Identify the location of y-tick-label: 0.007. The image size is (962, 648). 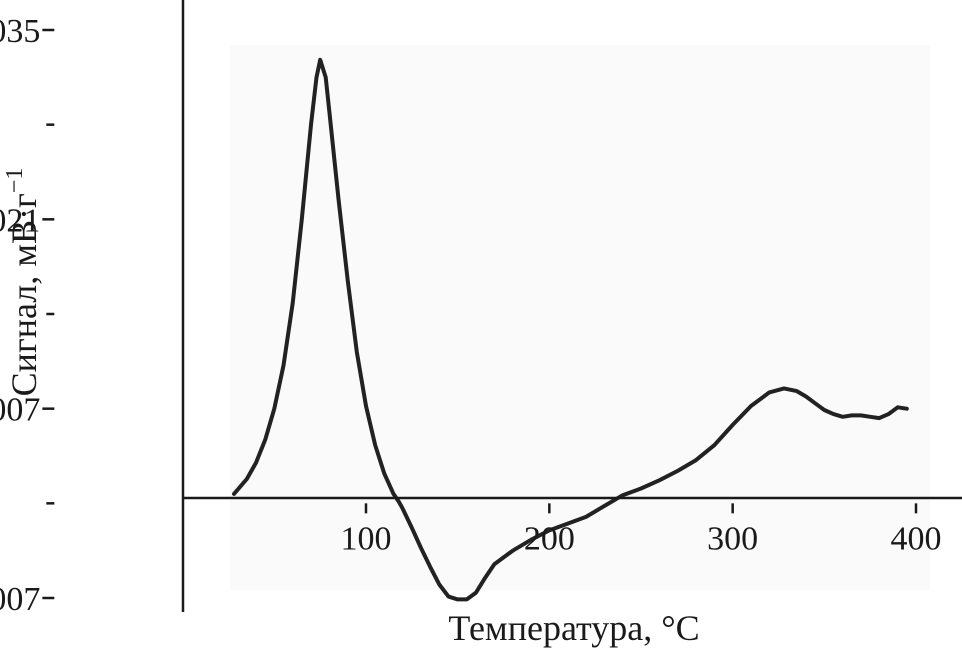
(20, 410).